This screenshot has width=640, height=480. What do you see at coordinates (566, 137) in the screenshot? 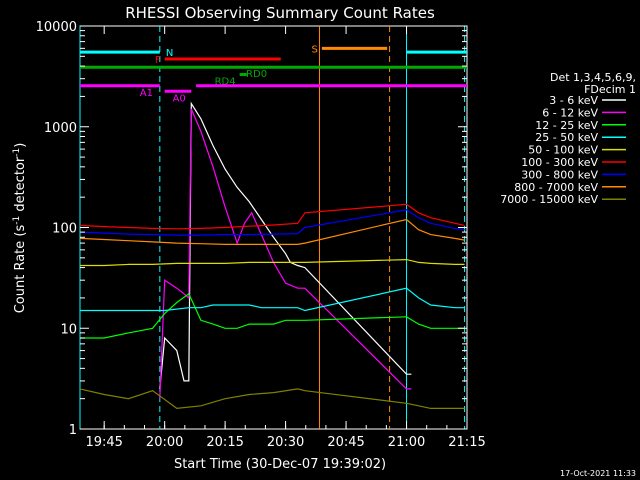
I see `legend-entry-label: 25 - 50 keV` at bounding box center [566, 137].